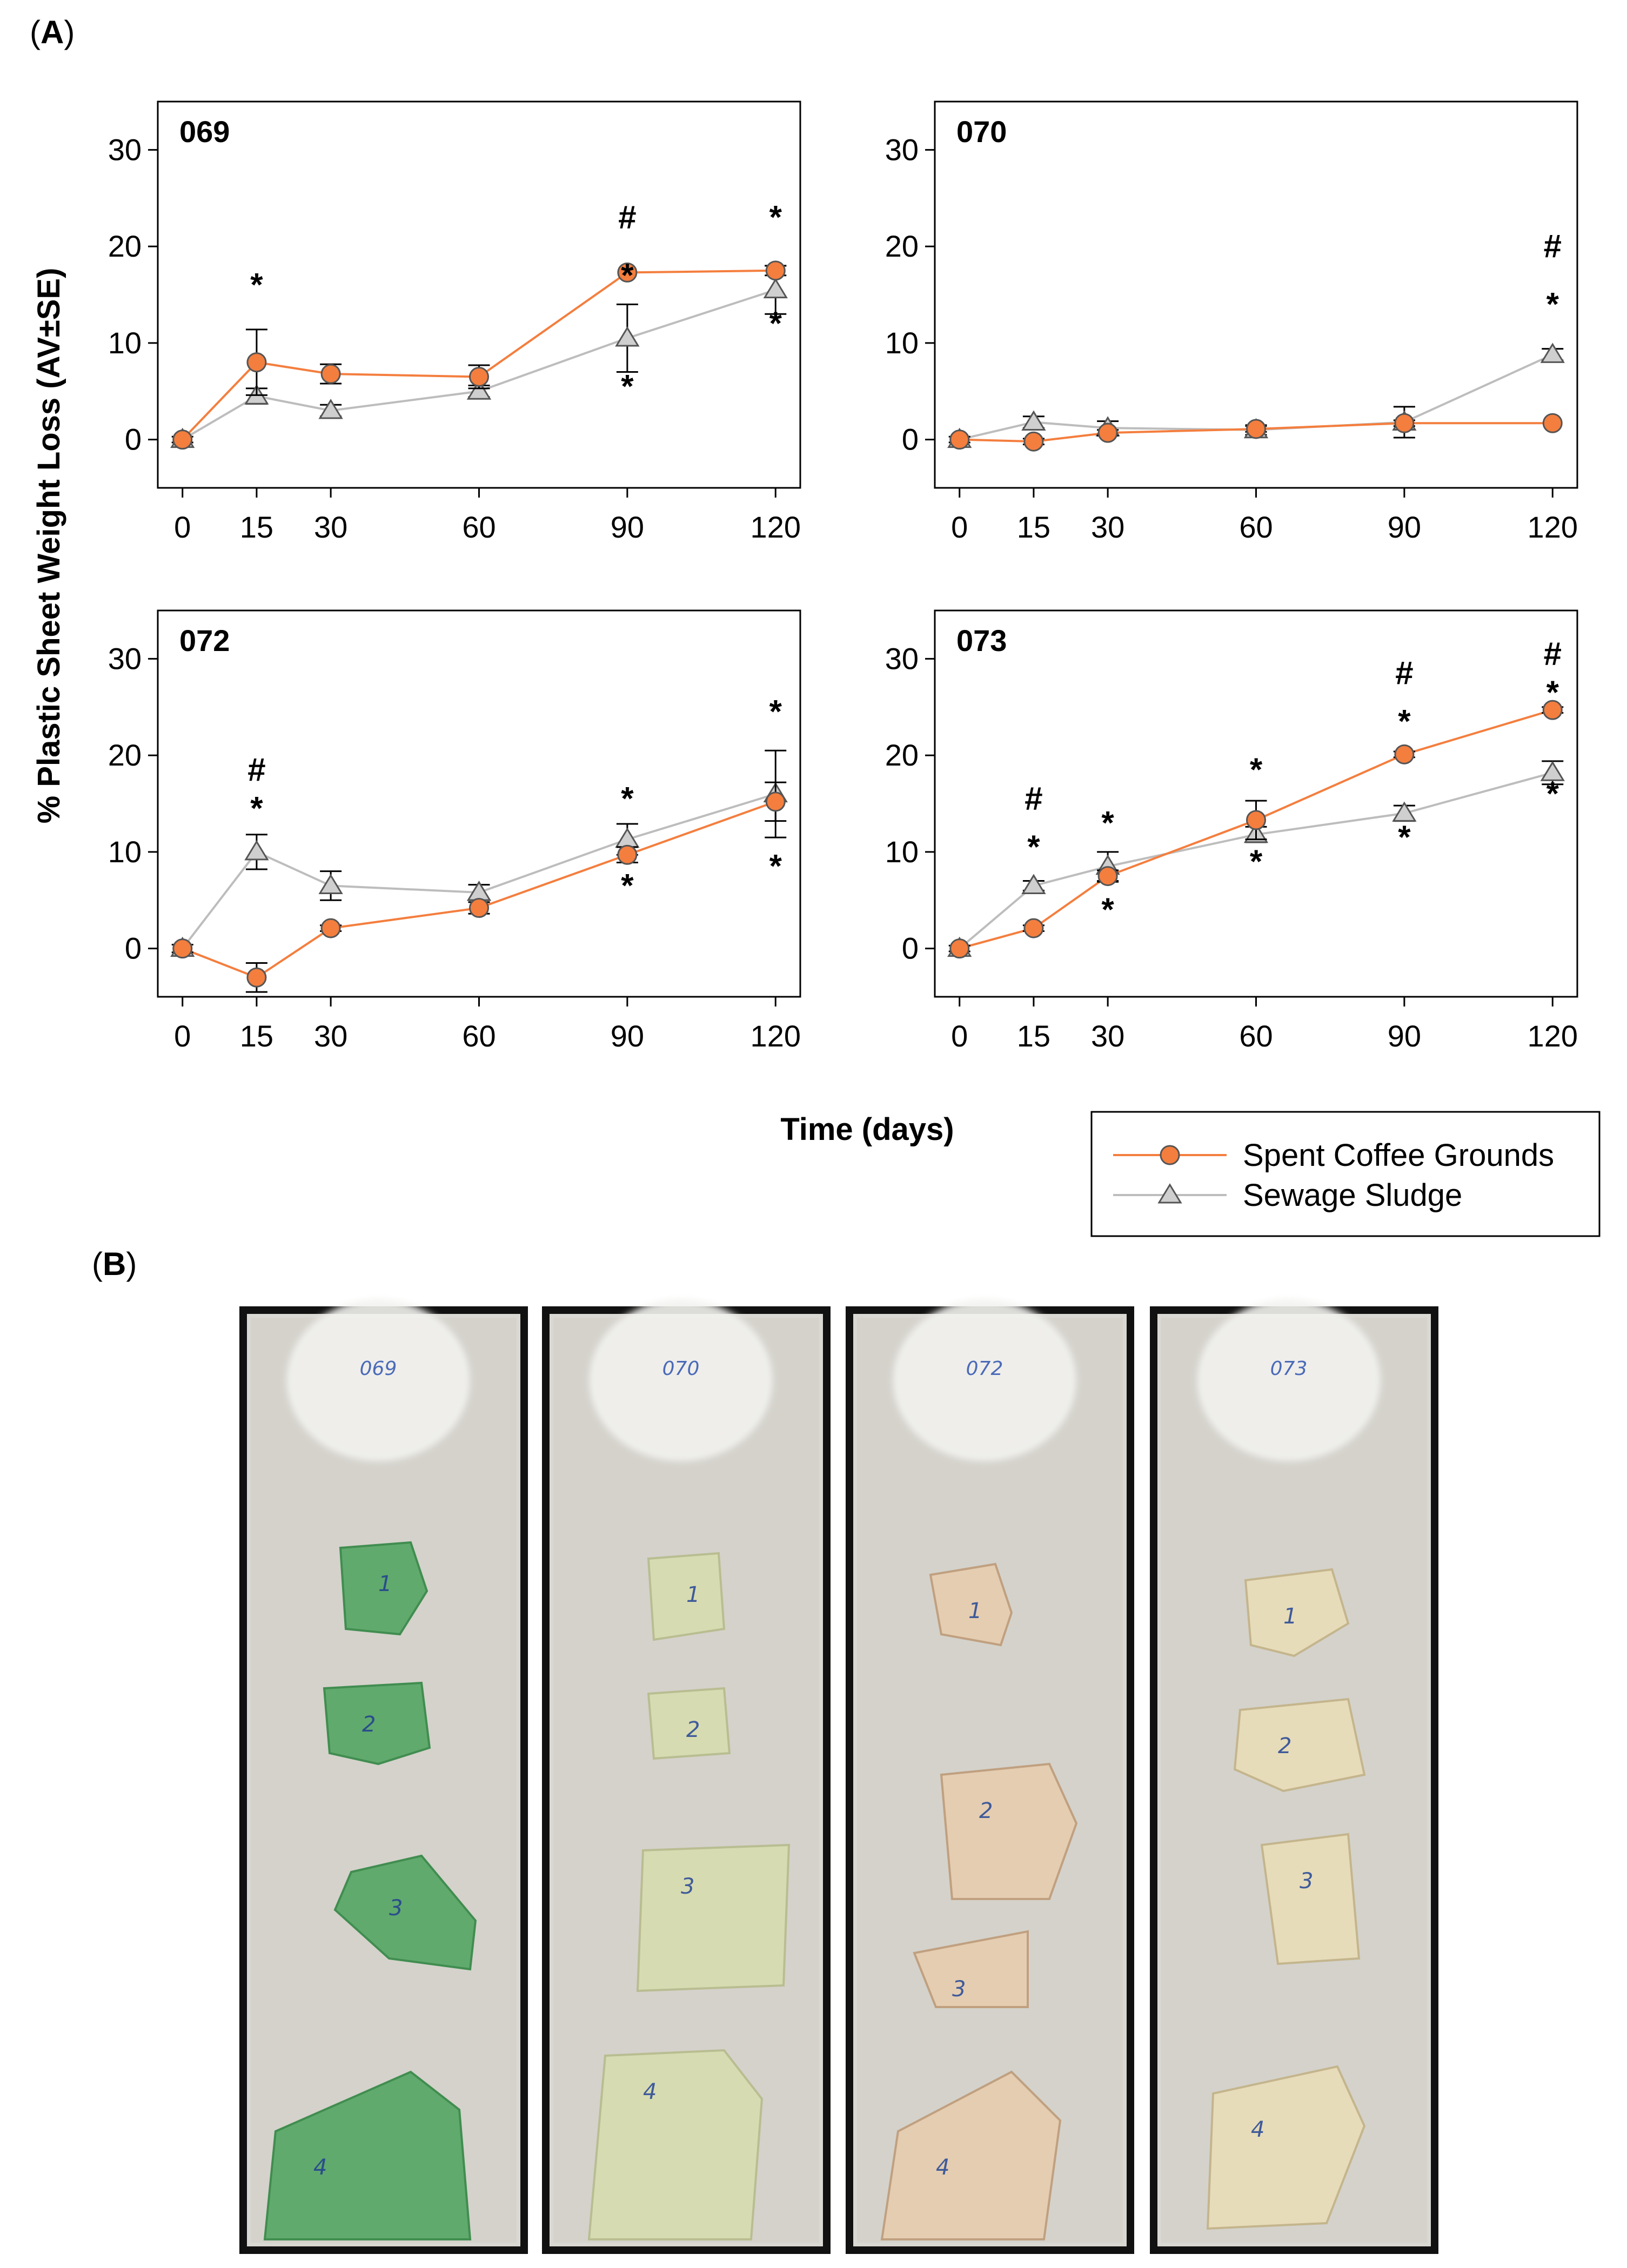 Image resolution: width=1627 pixels, height=2268 pixels. I want to click on panel-title: 073, so click(981, 640).